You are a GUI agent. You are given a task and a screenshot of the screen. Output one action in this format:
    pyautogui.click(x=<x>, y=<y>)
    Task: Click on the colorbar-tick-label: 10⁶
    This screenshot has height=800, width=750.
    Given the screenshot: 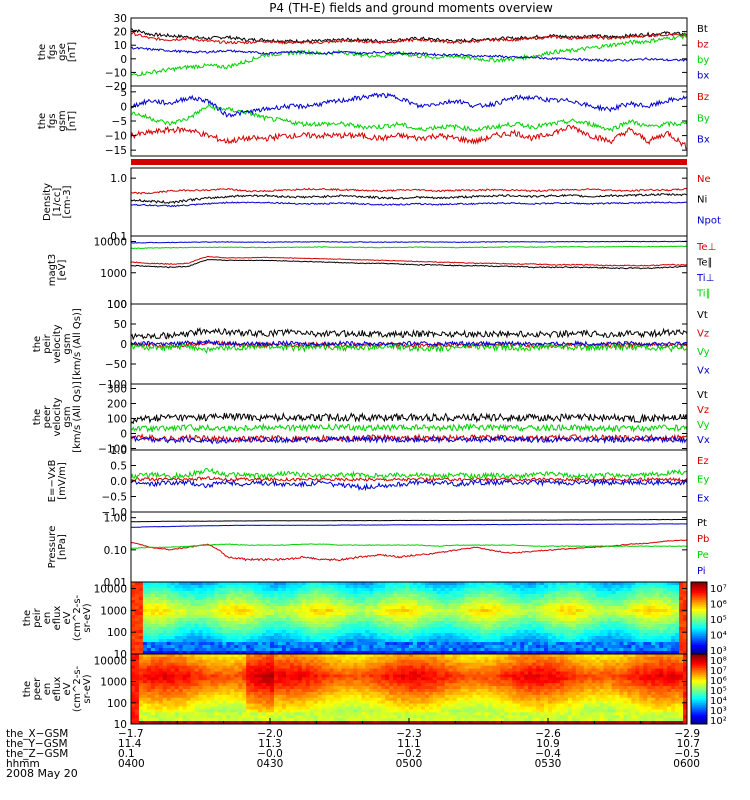 What is the action you would take?
    pyautogui.click(x=718, y=605)
    